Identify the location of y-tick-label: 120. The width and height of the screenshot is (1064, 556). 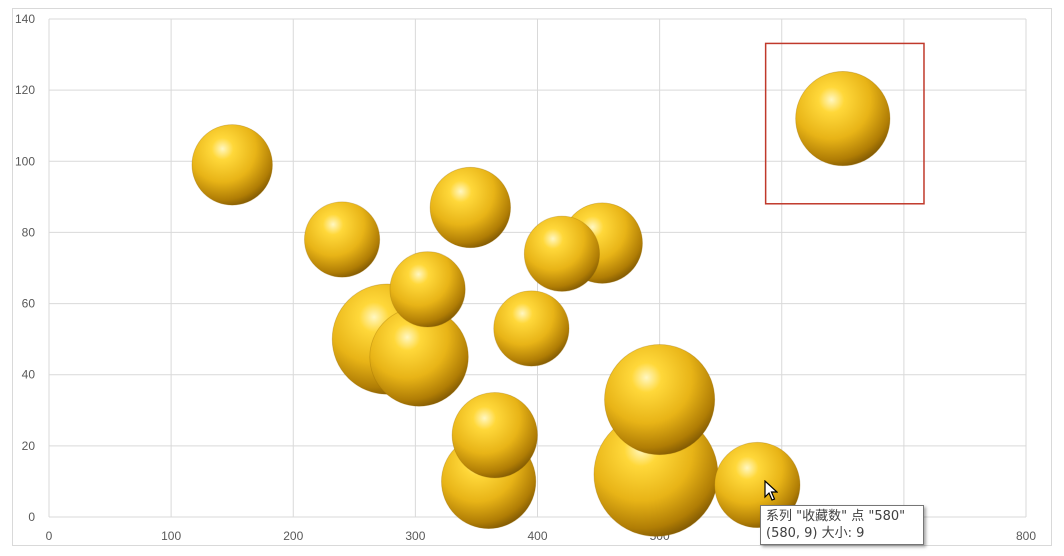
(25, 90).